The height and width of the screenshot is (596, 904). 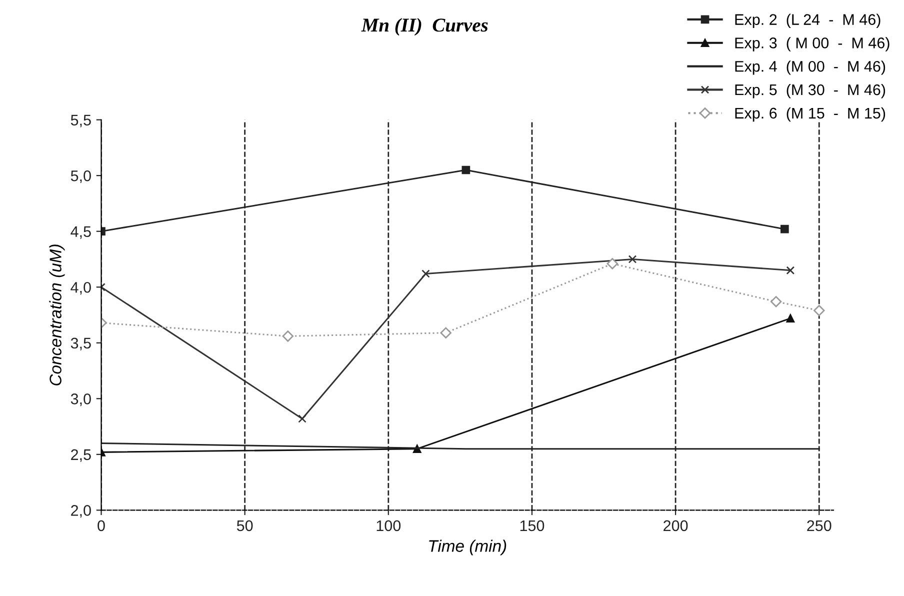 What do you see at coordinates (101, 526) in the screenshot?
I see `x-tick-label: 0` at bounding box center [101, 526].